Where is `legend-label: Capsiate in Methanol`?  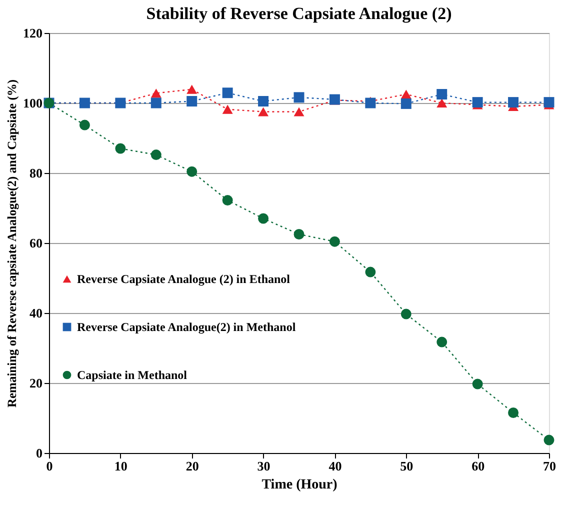 legend-label: Capsiate in Methanol is located at coordinates (132, 375).